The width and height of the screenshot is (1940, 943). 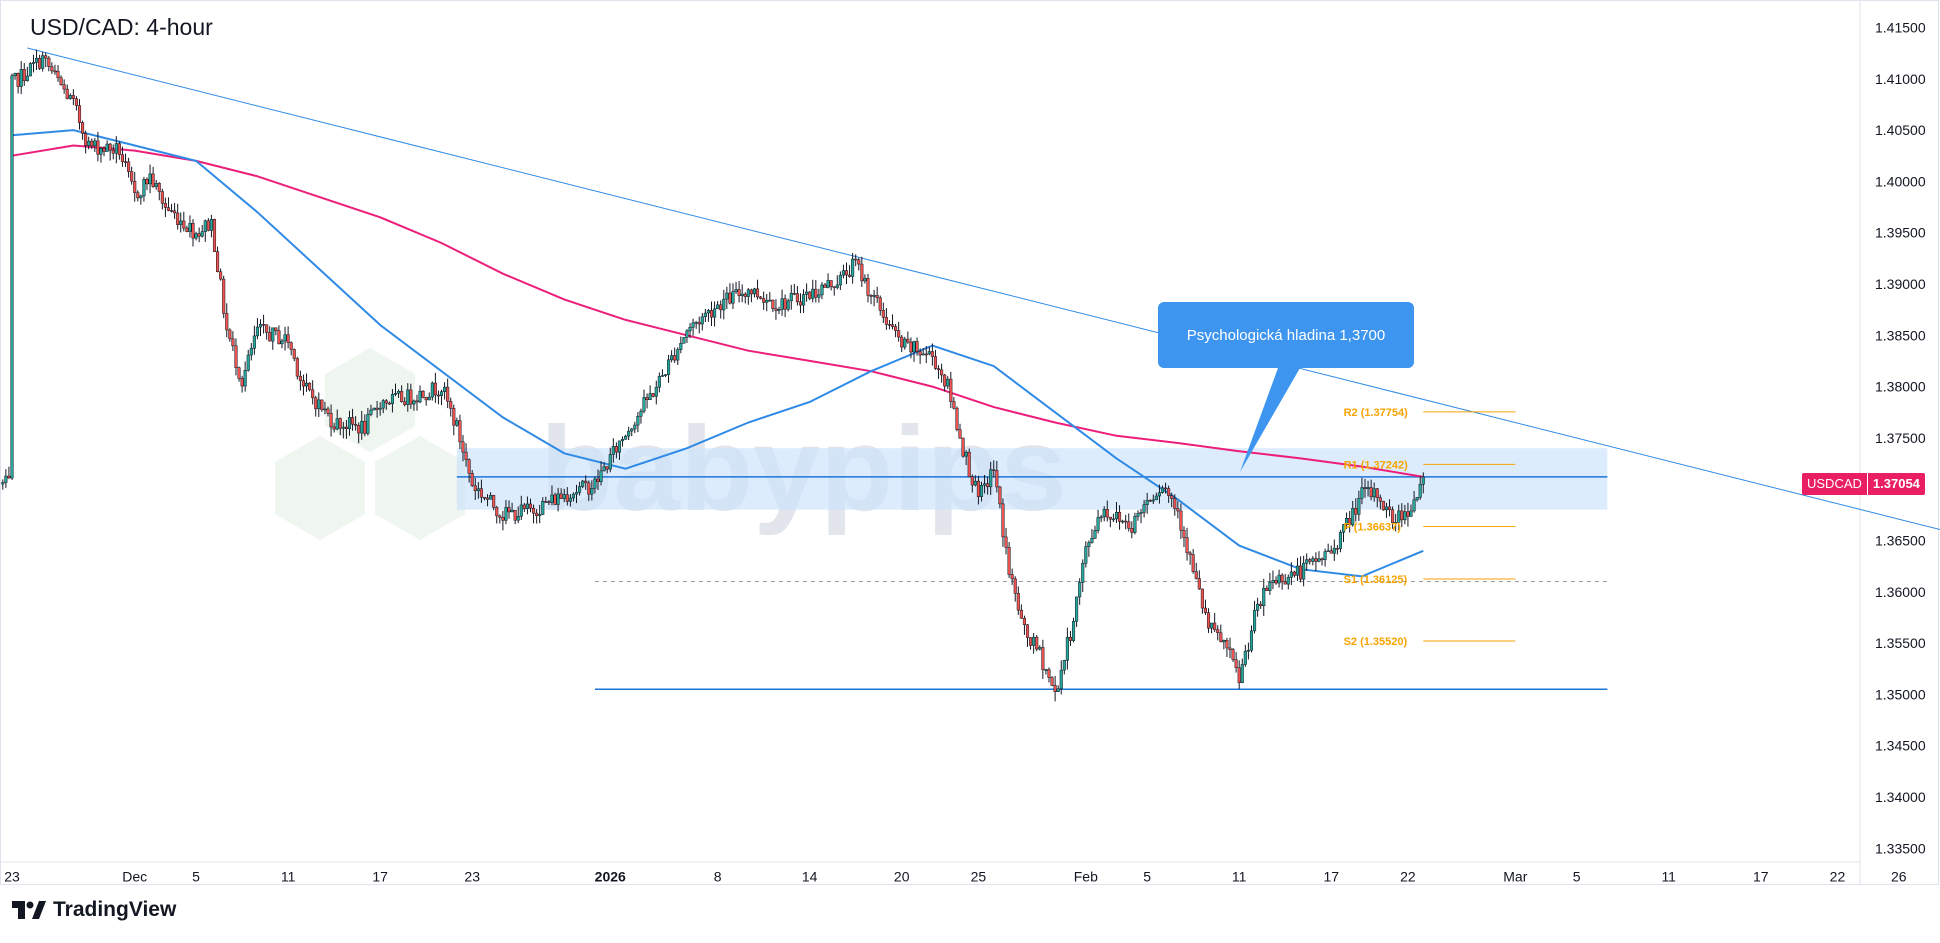 I want to click on tradingview-brand: TradingView, so click(x=94, y=910).